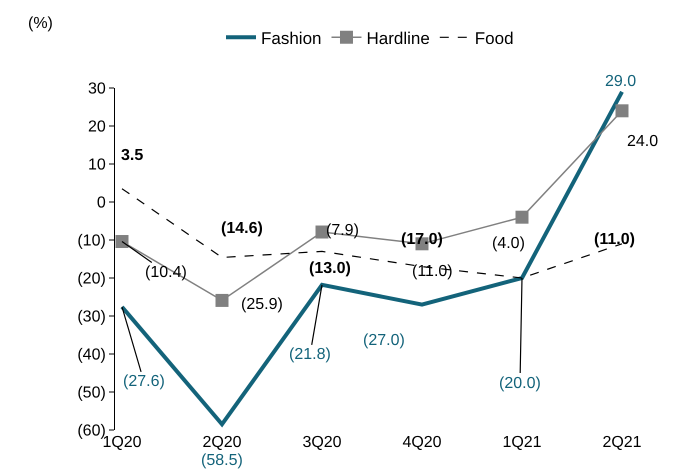  I want to click on data-label: (27.0), so click(384, 340).